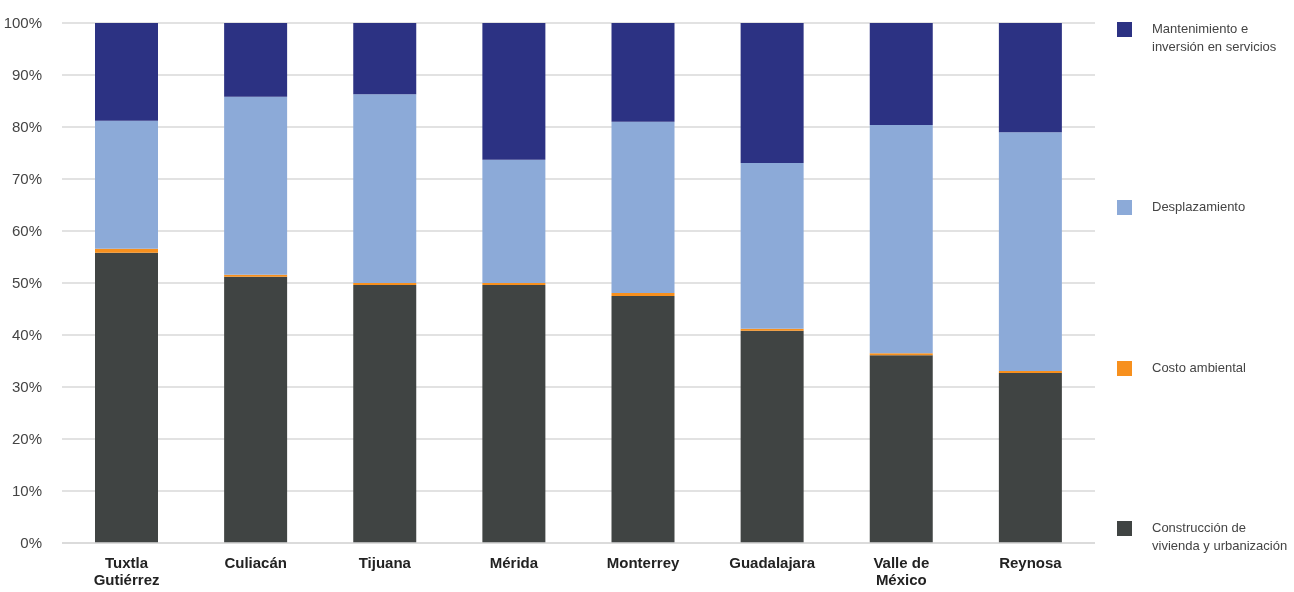  Describe the element at coordinates (26, 335) in the screenshot. I see `y-tick-label: 40%` at that location.